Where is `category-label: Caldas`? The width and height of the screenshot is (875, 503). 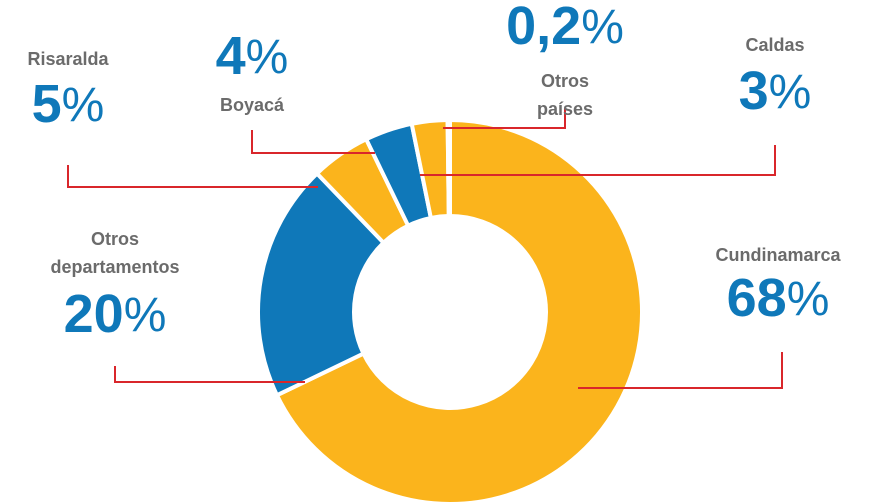
category-label: Caldas is located at coordinates (774, 45).